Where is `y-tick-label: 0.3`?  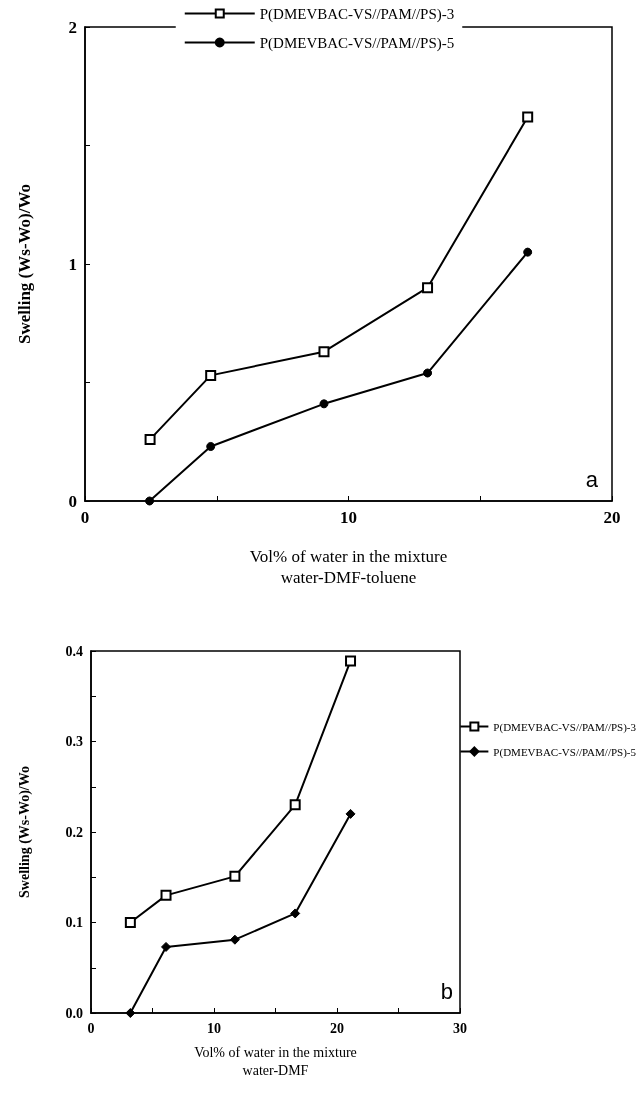
y-tick-label: 0.3 is located at coordinates (74, 741).